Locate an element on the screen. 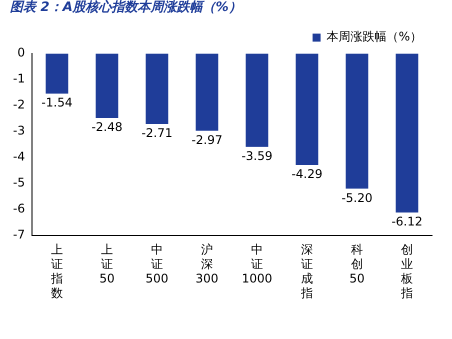  text: -6.12 is located at coordinates (407, 221).